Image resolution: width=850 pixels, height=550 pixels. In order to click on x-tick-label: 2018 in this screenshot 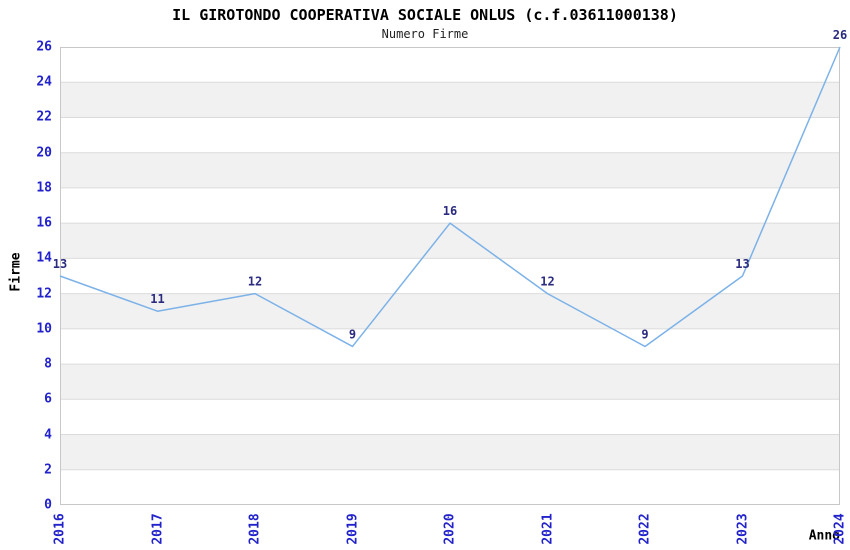, I will do `click(255, 529)`.